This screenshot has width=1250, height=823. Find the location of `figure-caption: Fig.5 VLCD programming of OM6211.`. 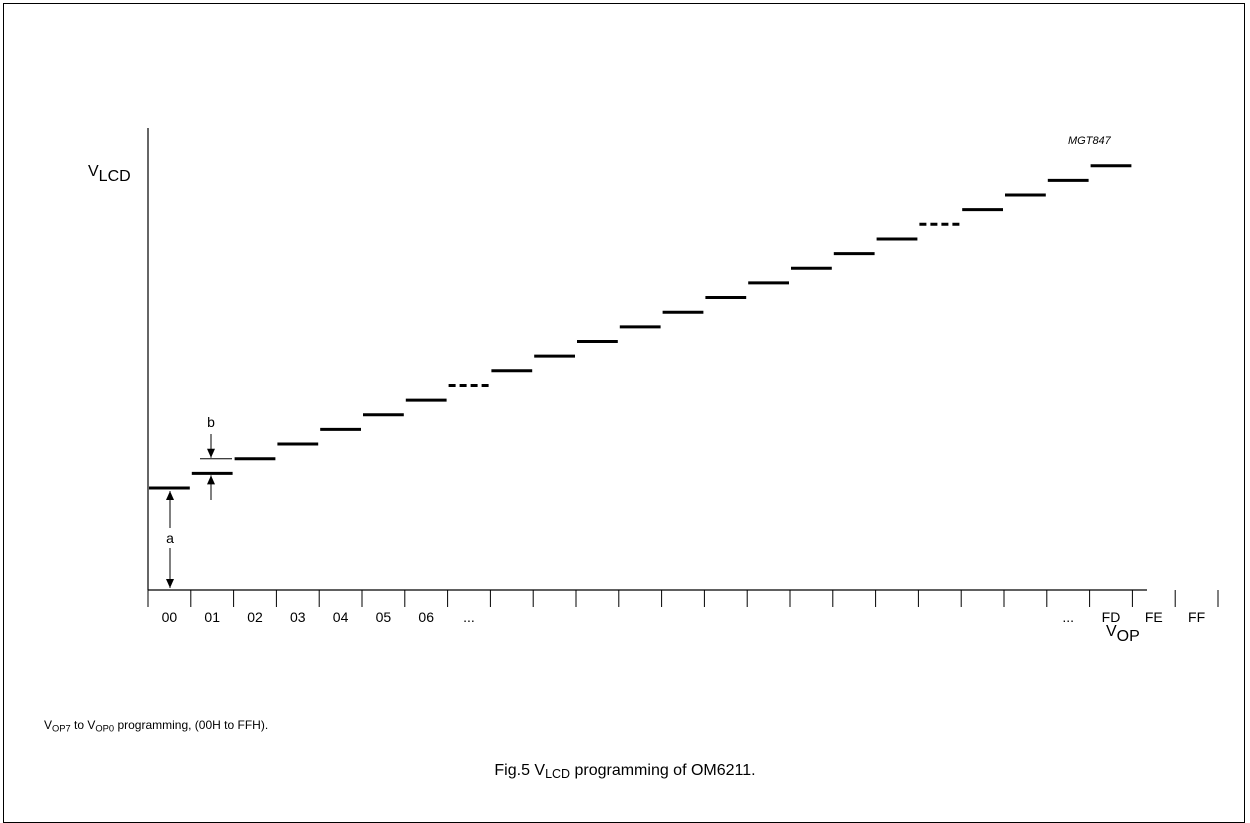

figure-caption: Fig.5 VLCD programming of OM6211. is located at coordinates (625, 772).